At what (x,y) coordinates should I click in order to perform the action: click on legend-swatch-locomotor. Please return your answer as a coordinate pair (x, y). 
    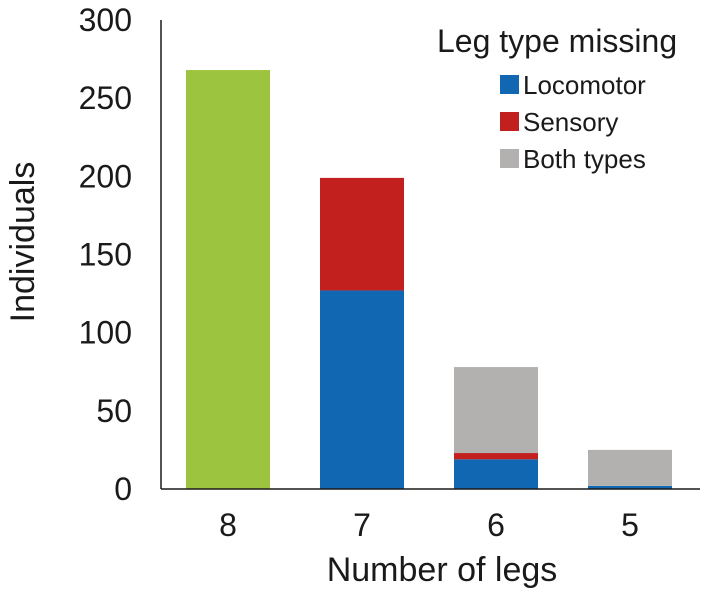
    Looking at the image, I should click on (509, 84).